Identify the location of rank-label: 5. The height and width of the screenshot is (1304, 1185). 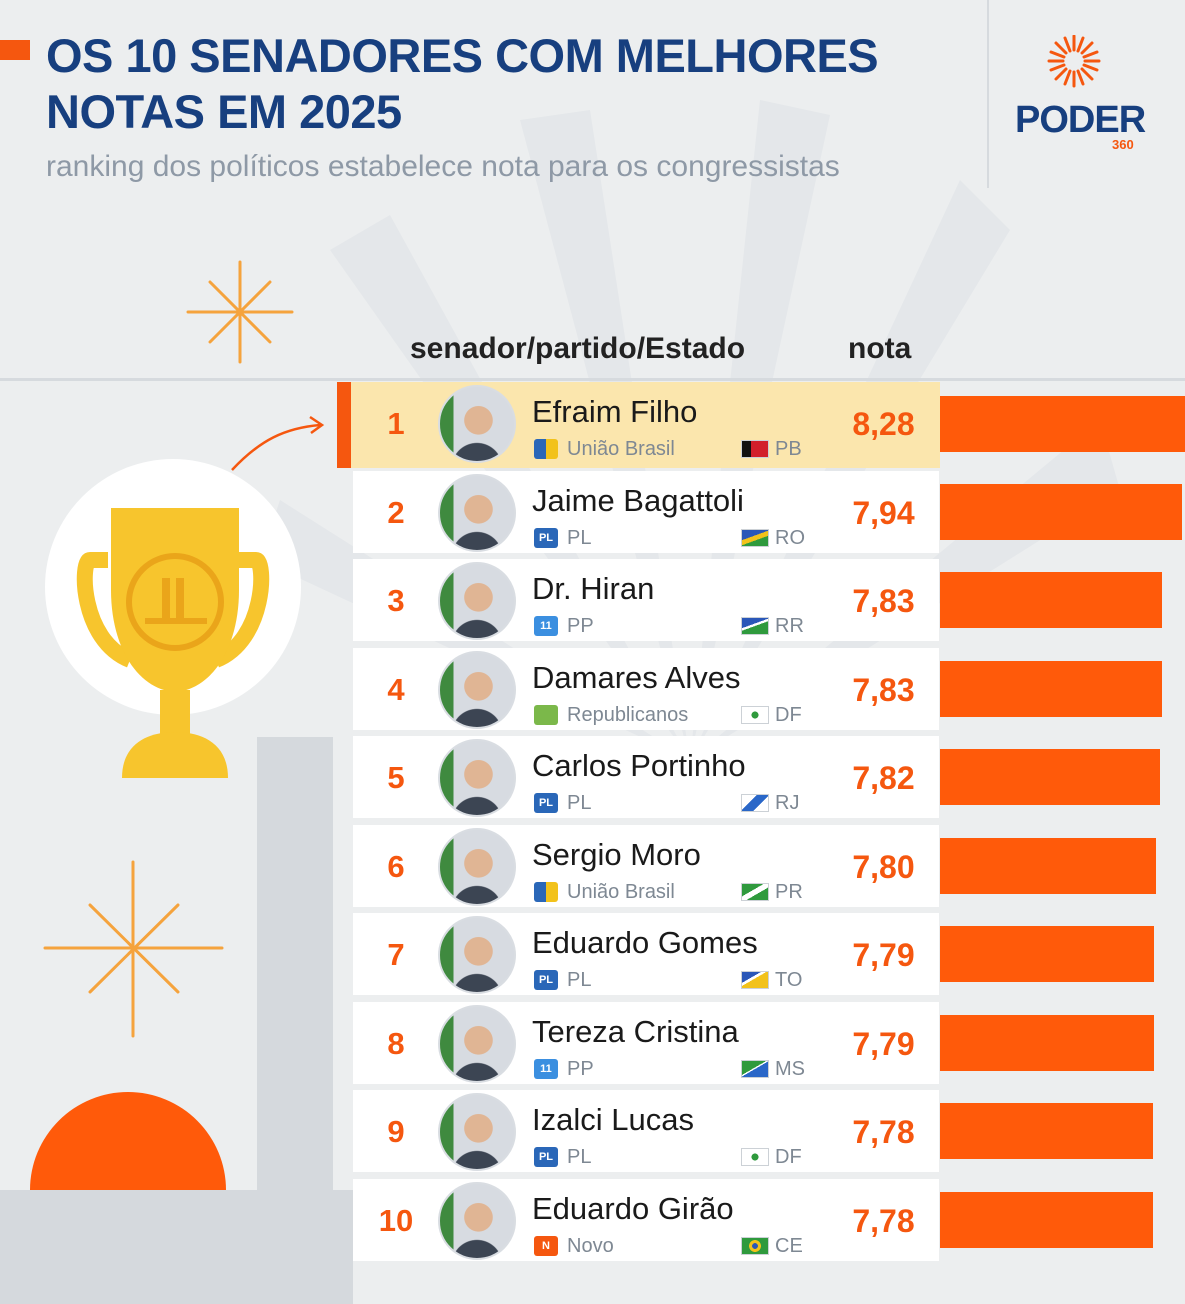
(396, 777).